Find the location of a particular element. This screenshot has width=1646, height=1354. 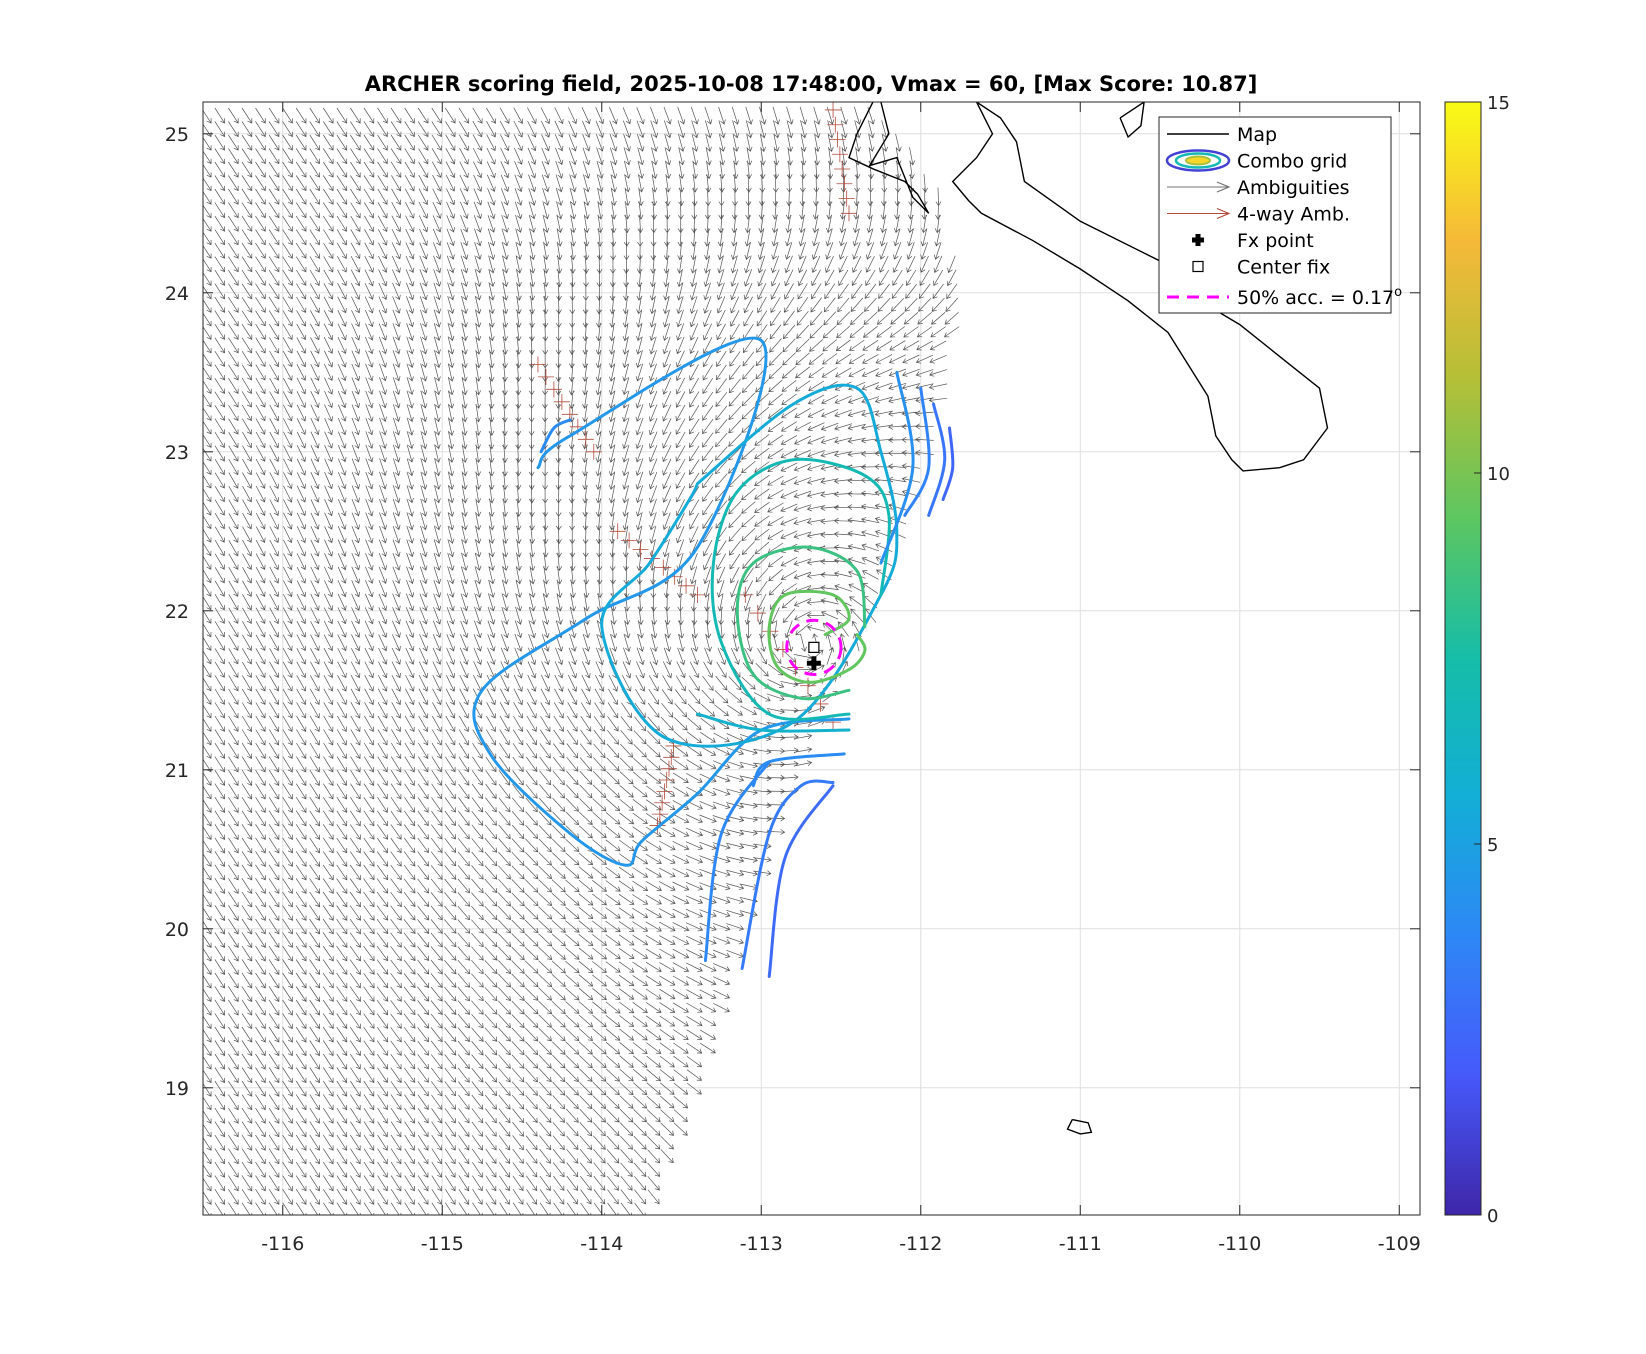

colorbar-tick-label: 10 is located at coordinates (1498, 474).